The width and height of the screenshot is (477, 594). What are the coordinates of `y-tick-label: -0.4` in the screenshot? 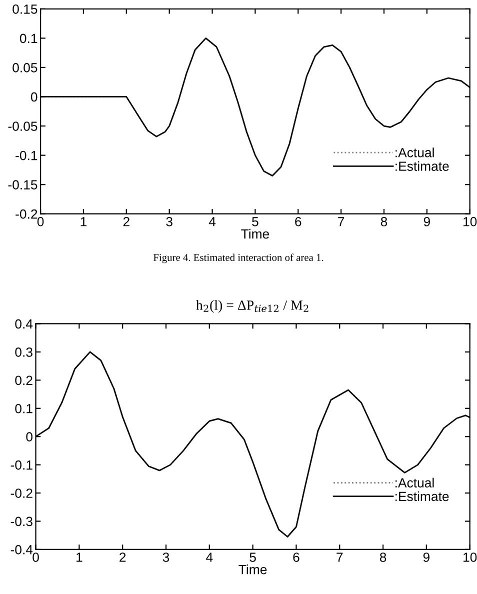 It's located at (21, 549).